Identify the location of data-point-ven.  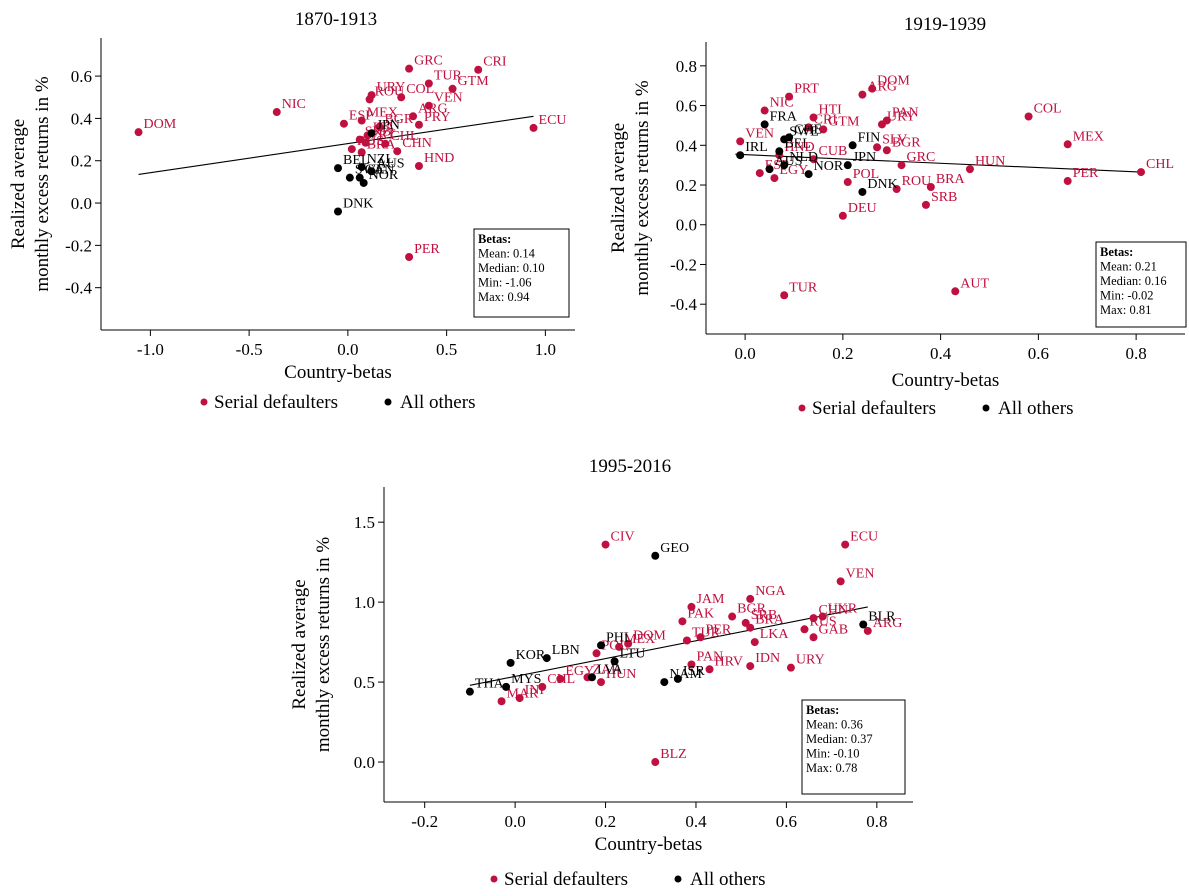
(840, 581).